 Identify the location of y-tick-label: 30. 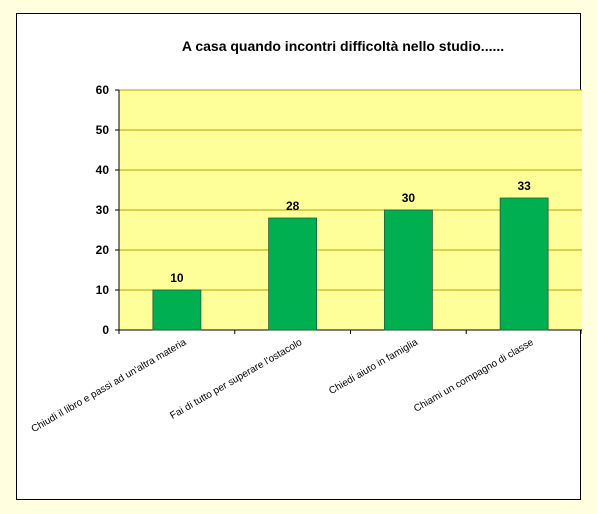
(103, 210).